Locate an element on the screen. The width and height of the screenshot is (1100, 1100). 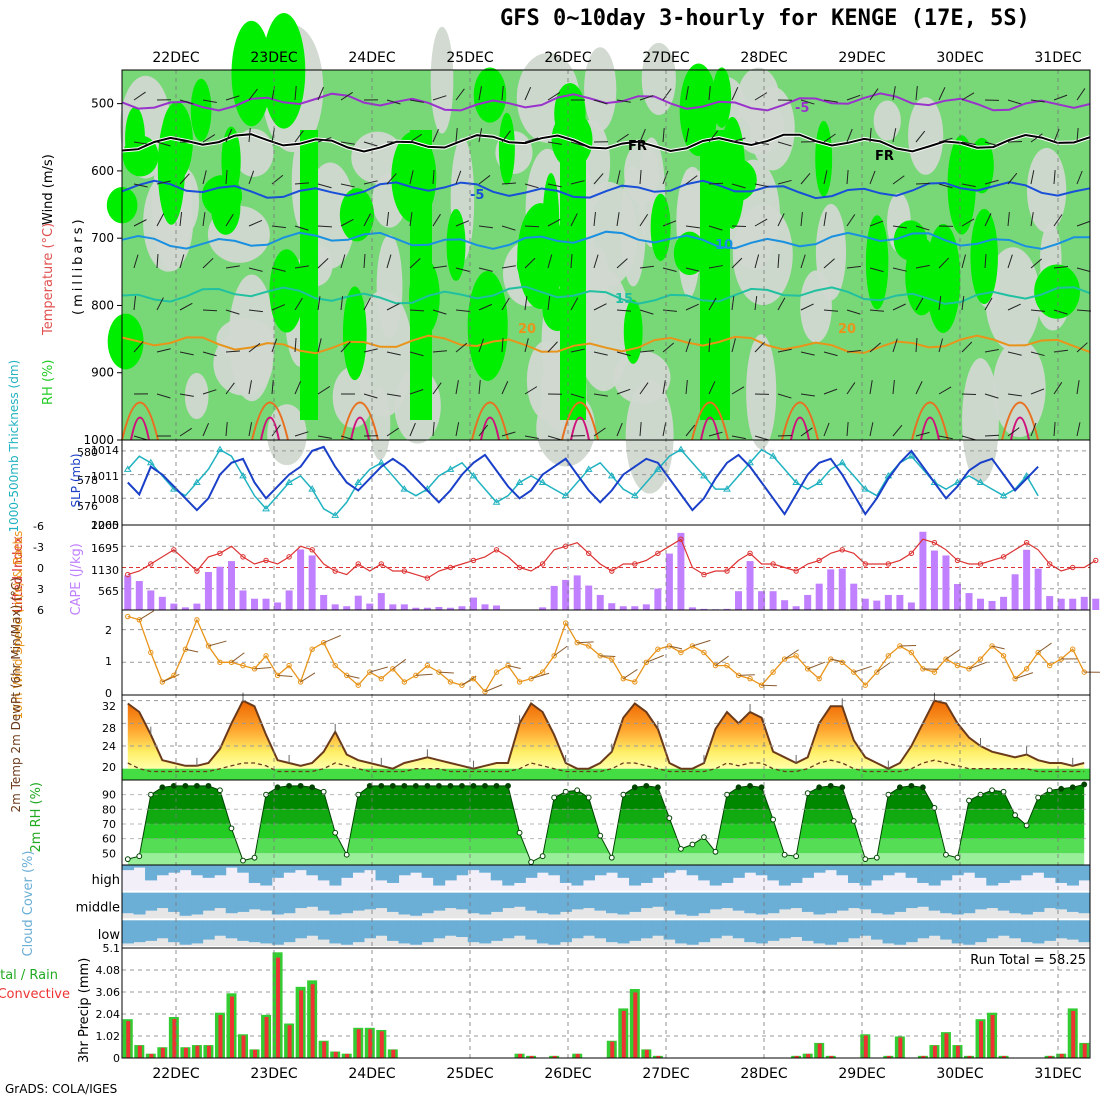
isotherm-label: 15 is located at coordinates (624, 299).